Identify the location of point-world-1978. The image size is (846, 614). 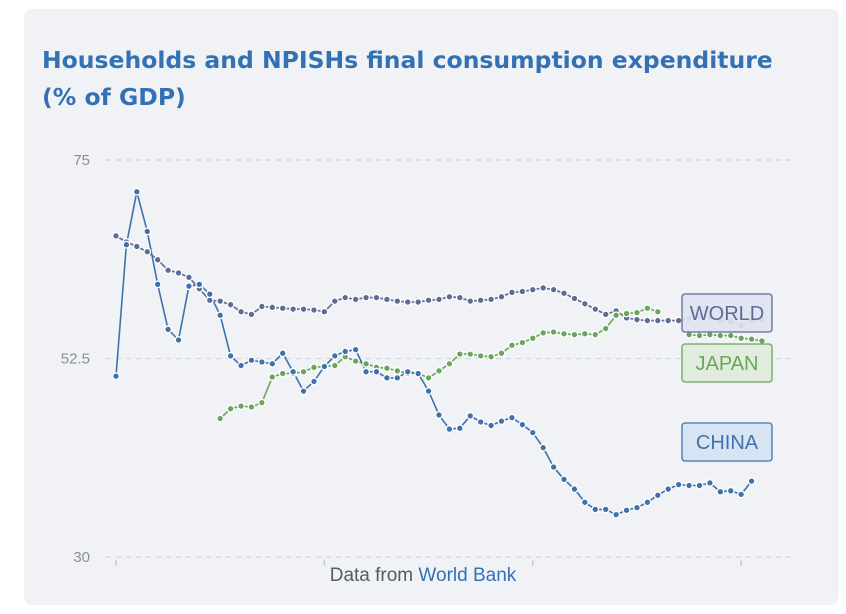
(303, 309).